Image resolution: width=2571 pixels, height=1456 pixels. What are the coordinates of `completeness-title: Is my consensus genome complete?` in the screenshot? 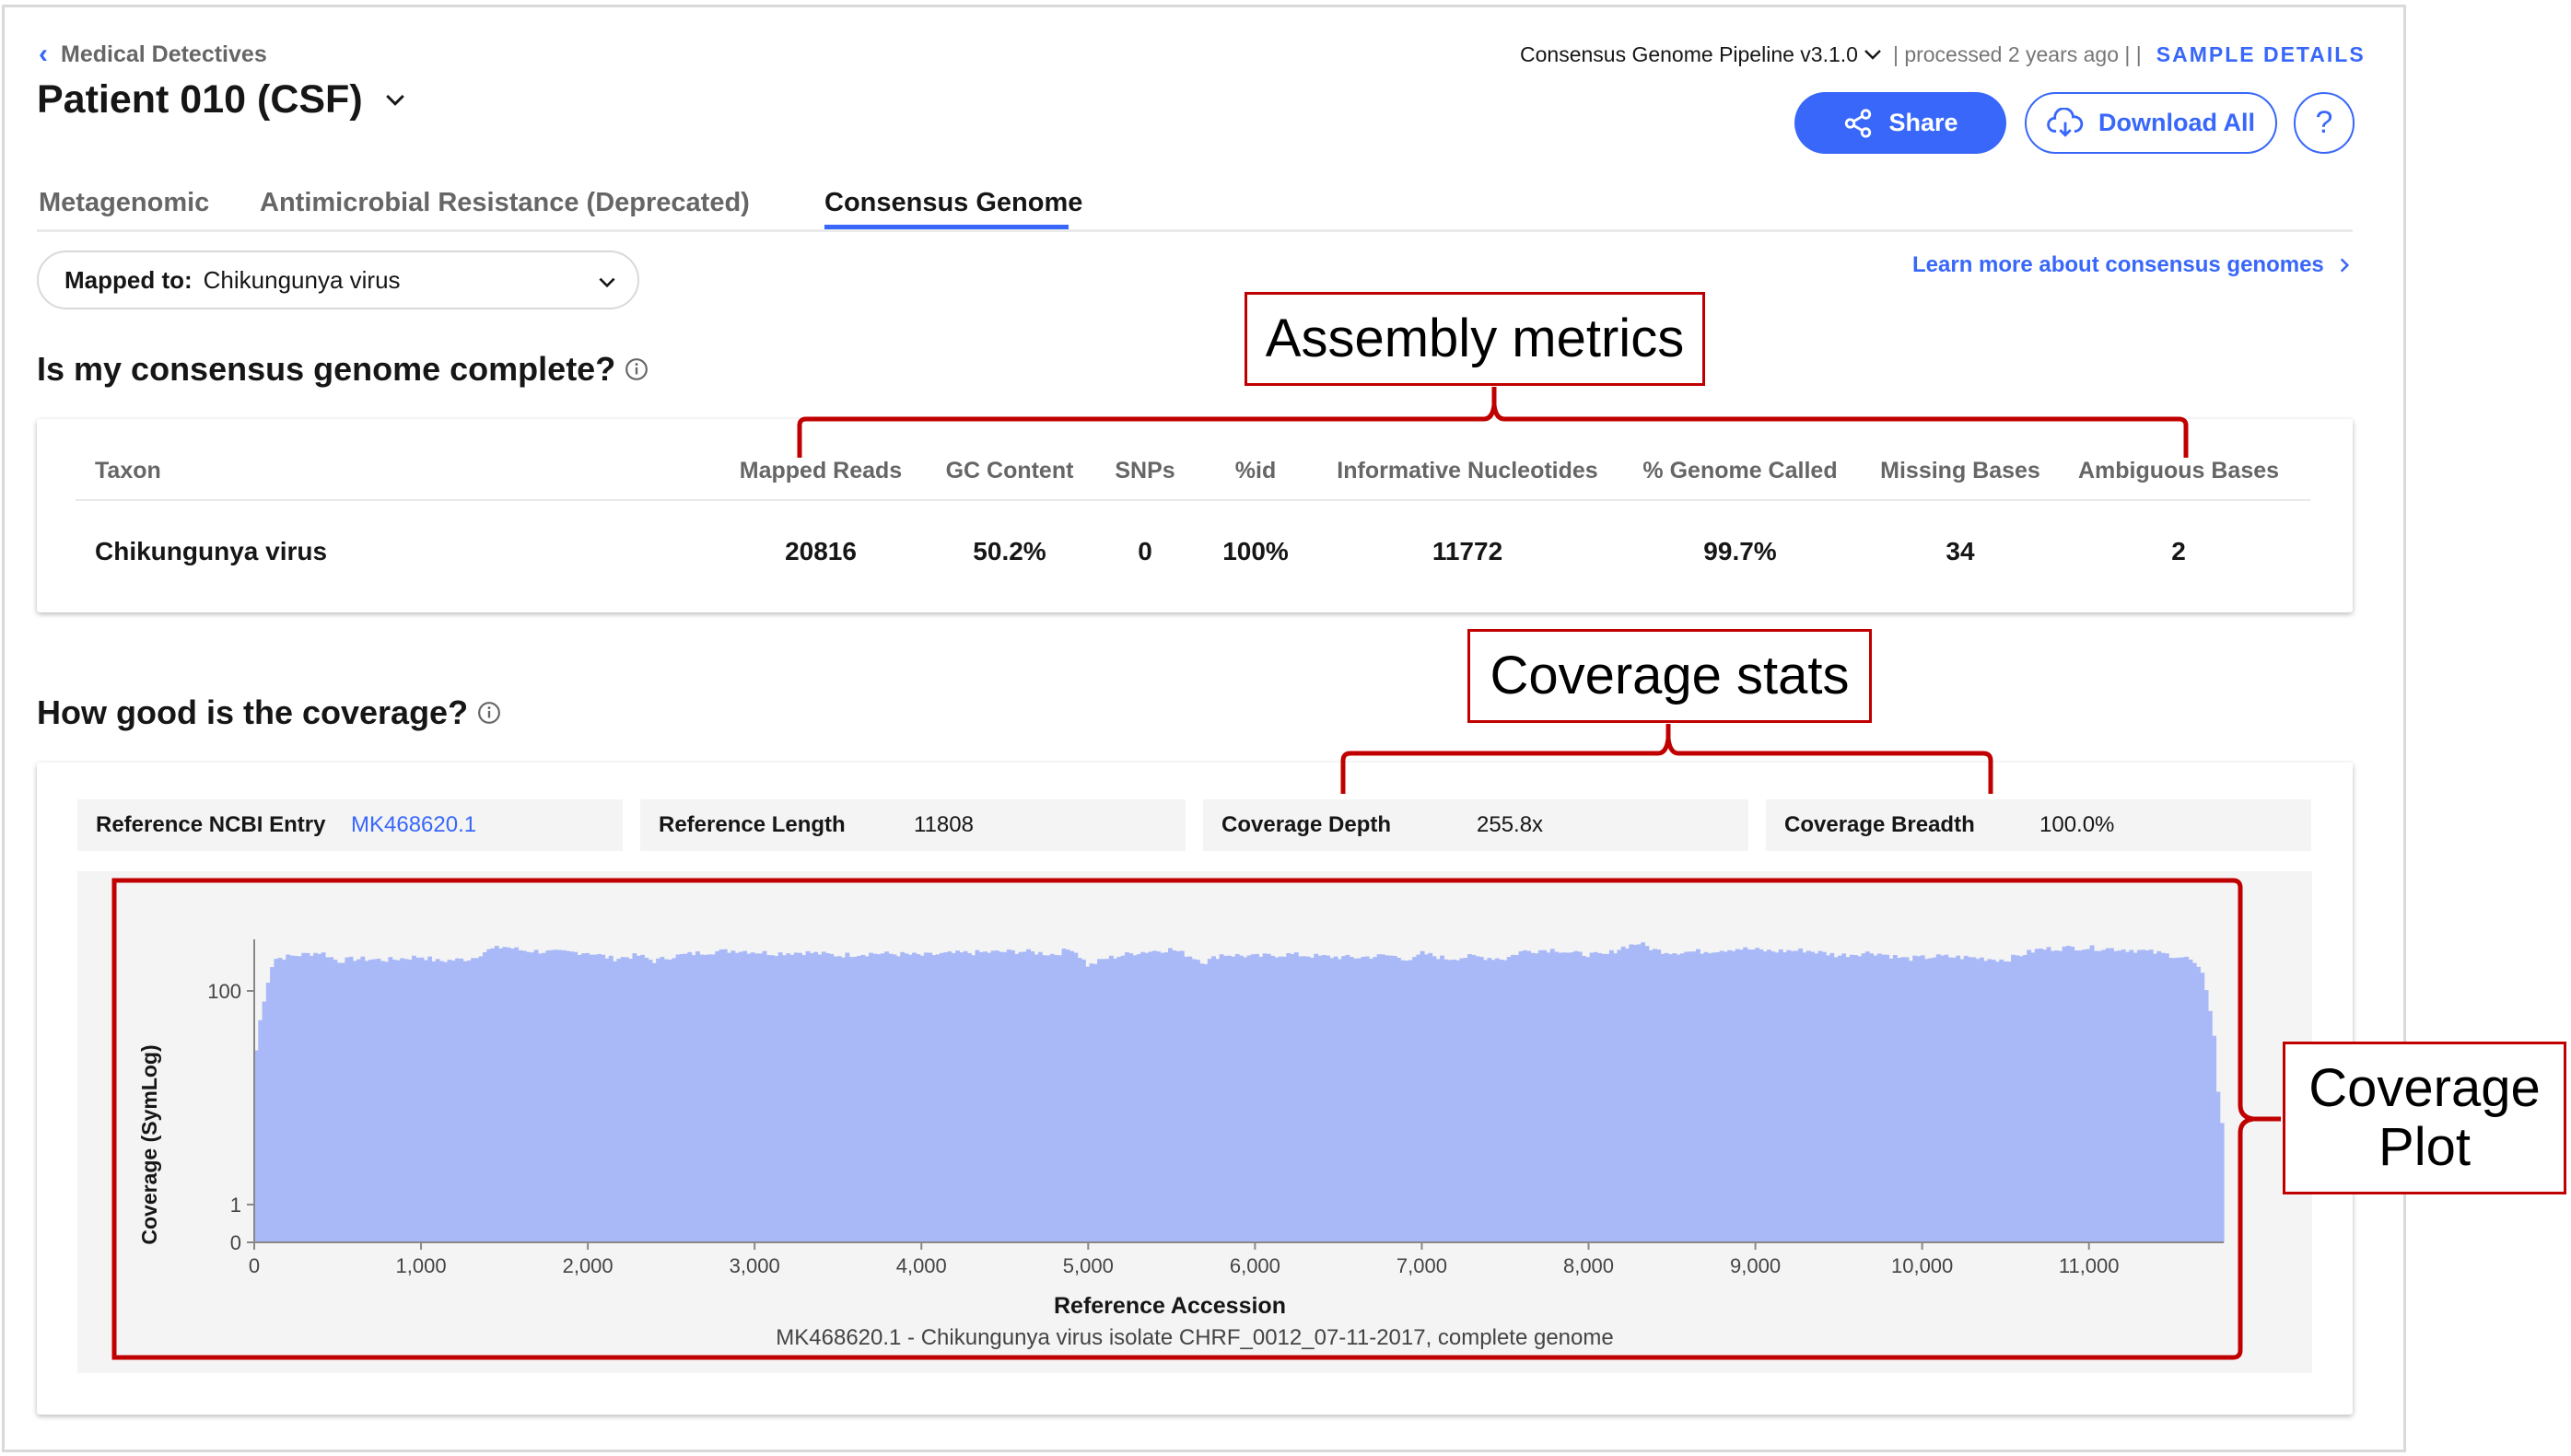 It's located at (343, 369).